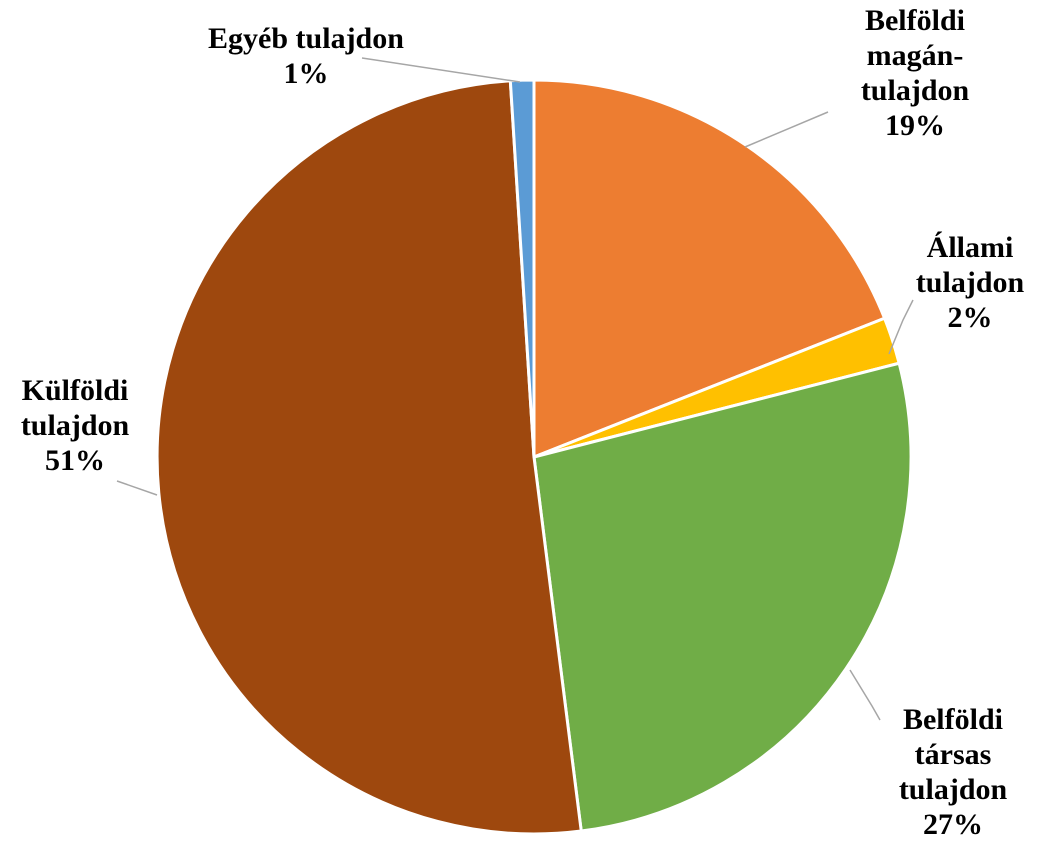 Image resolution: width=1044 pixels, height=849 pixels. Describe the element at coordinates (306, 73) in the screenshot. I see `slice-percent-label: 1%` at that location.